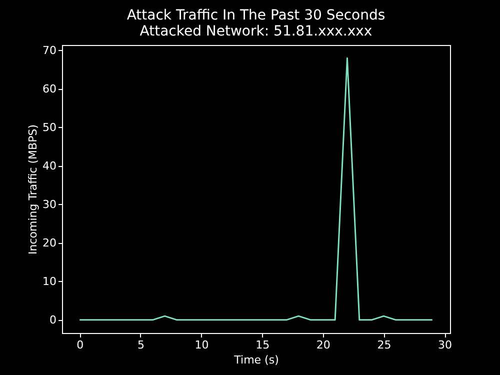 This screenshot has height=375, width=500. Describe the element at coordinates (201, 345) in the screenshot. I see `x-tick-label: 10` at that location.